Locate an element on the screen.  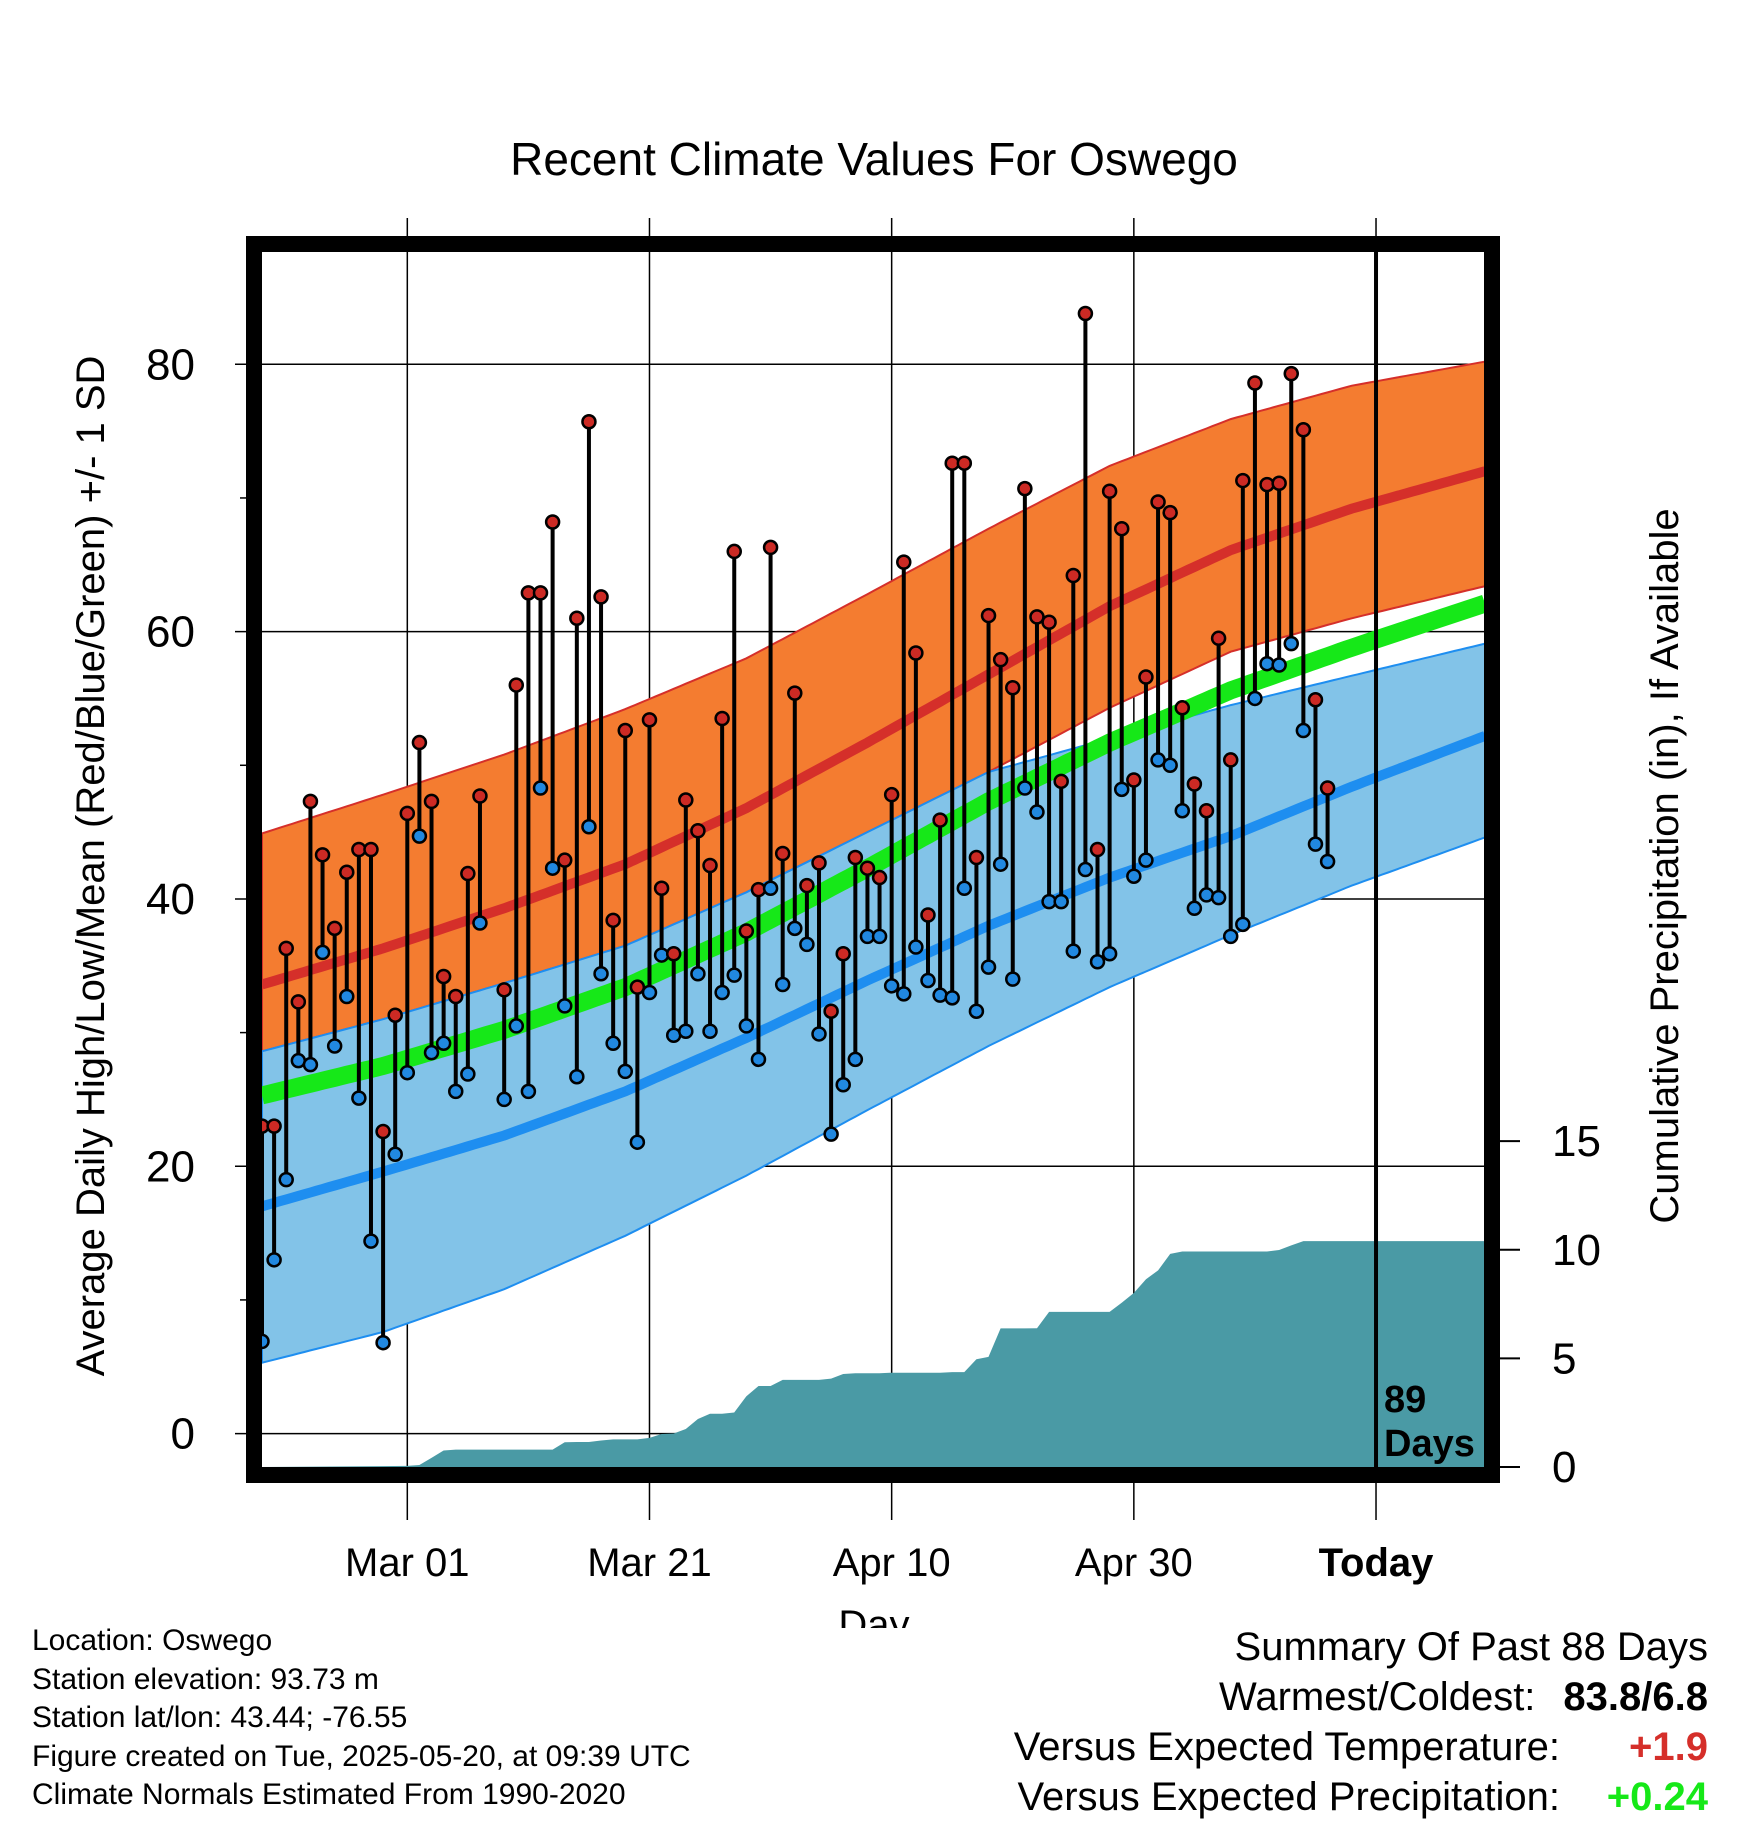
x-tick-label: Apr 10 is located at coordinates (892, 1563).